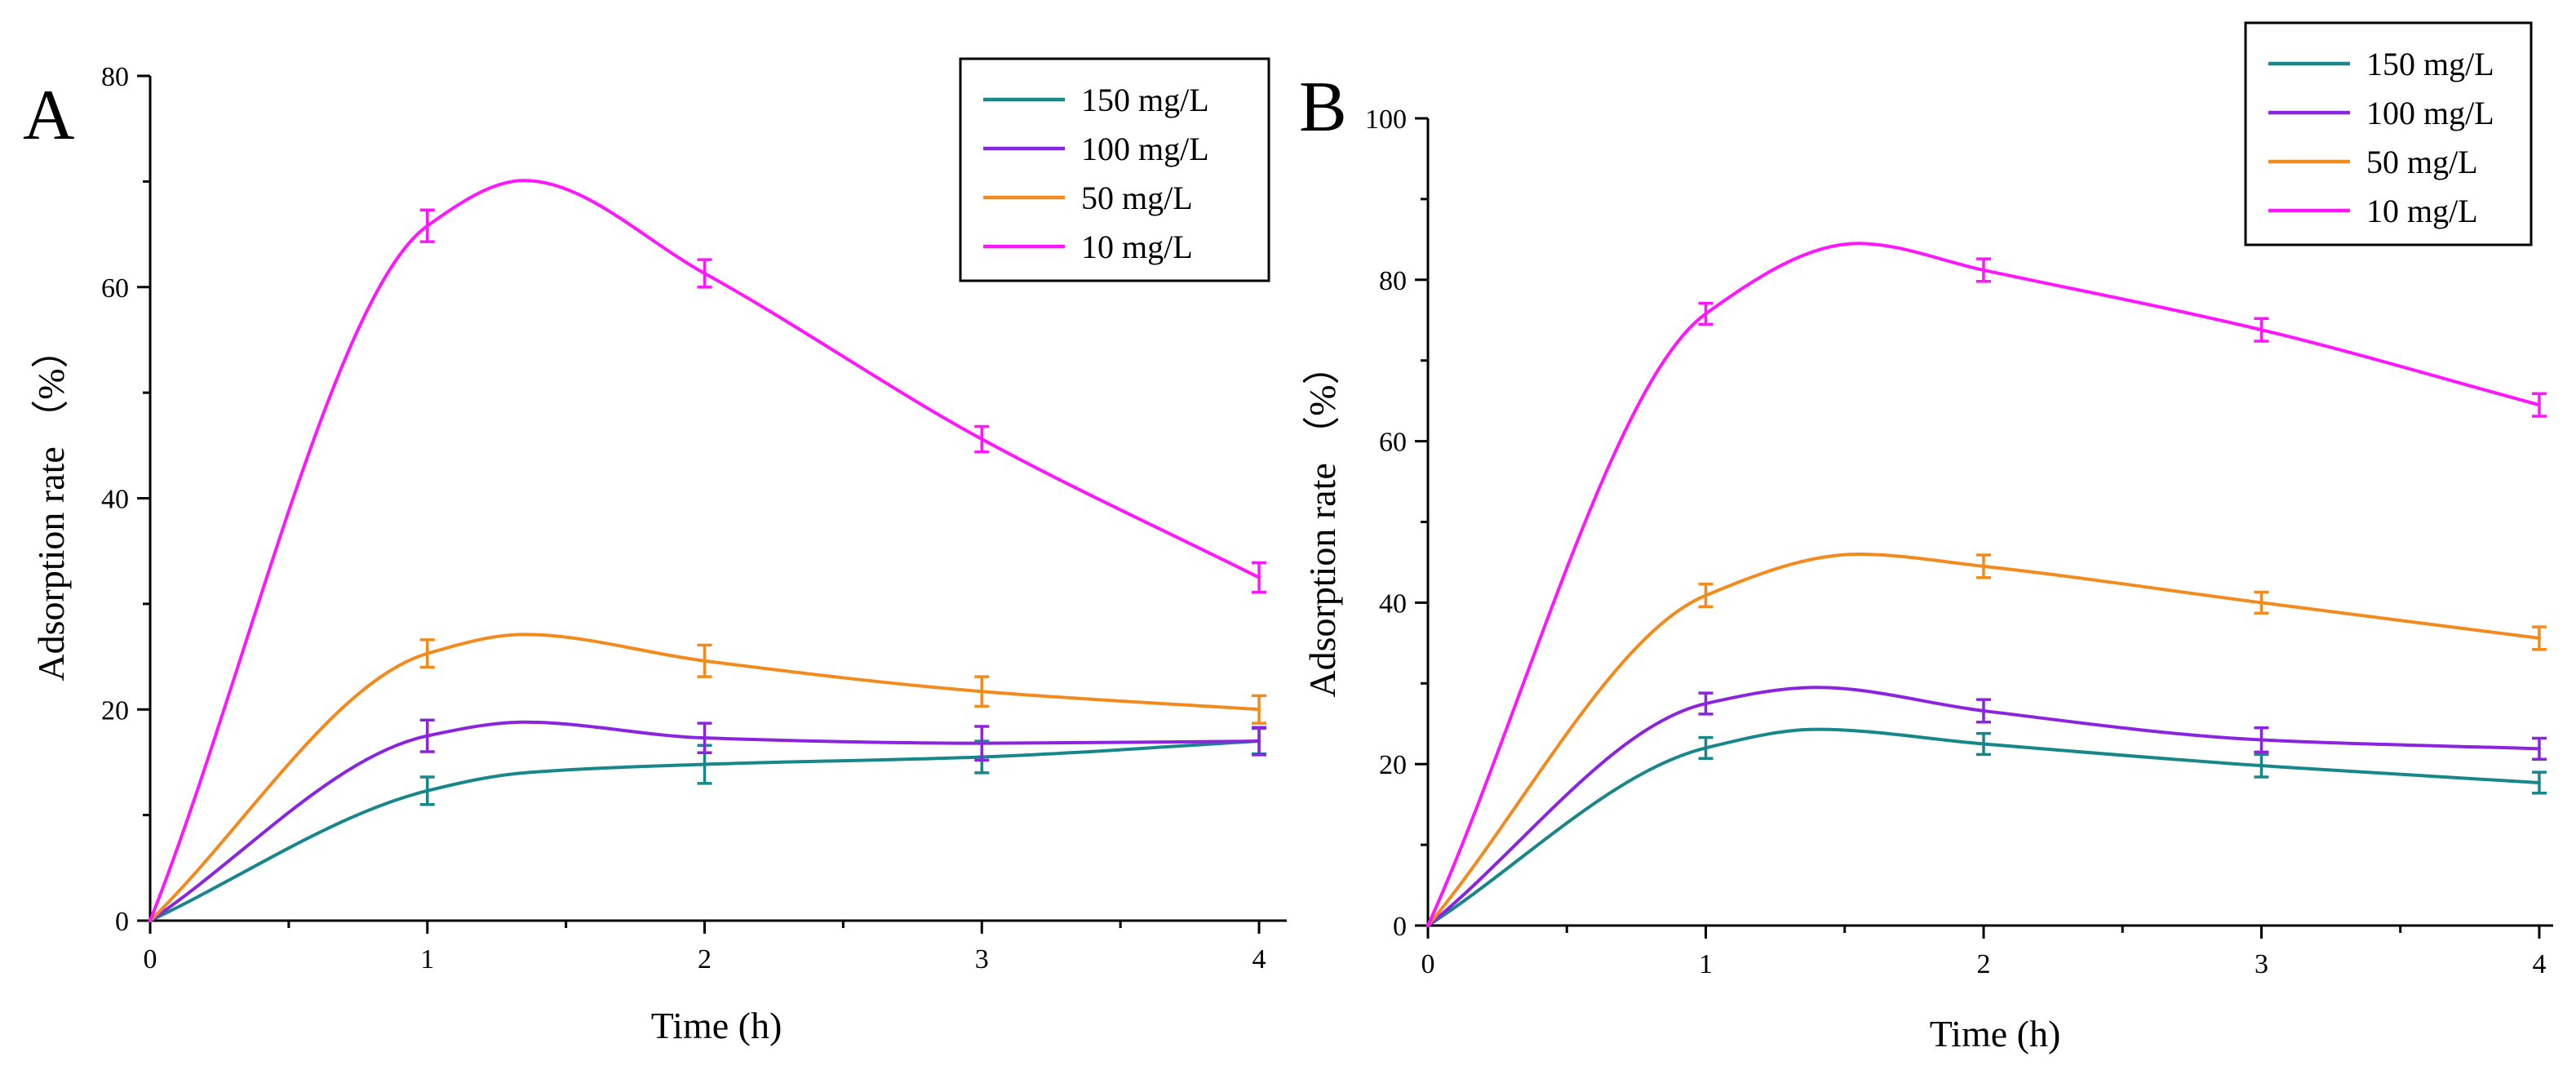 This screenshot has height=1070, width=2576. I want to click on panel-a-series-100-mg-l, so click(705, 821).